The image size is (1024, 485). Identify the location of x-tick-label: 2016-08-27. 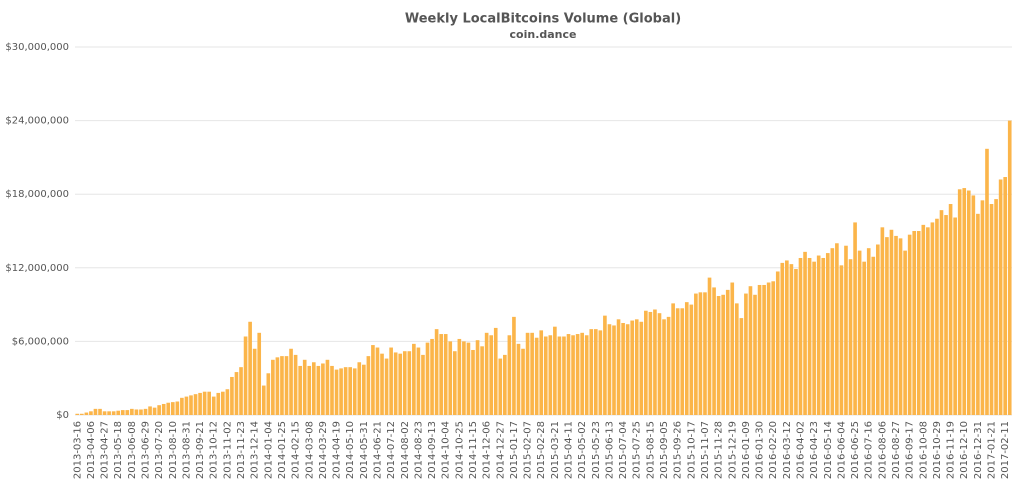
(896, 450).